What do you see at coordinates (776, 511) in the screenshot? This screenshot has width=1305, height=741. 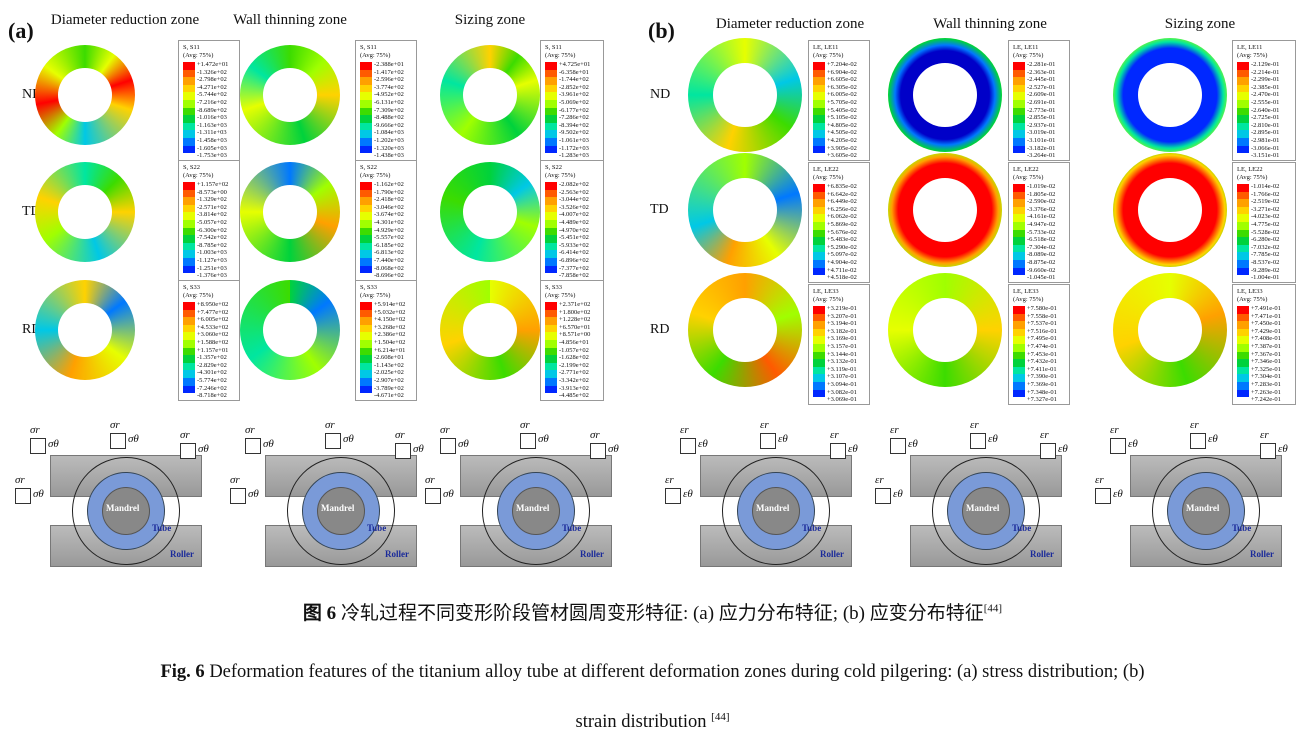 I see `stress-circle` at bounding box center [776, 511].